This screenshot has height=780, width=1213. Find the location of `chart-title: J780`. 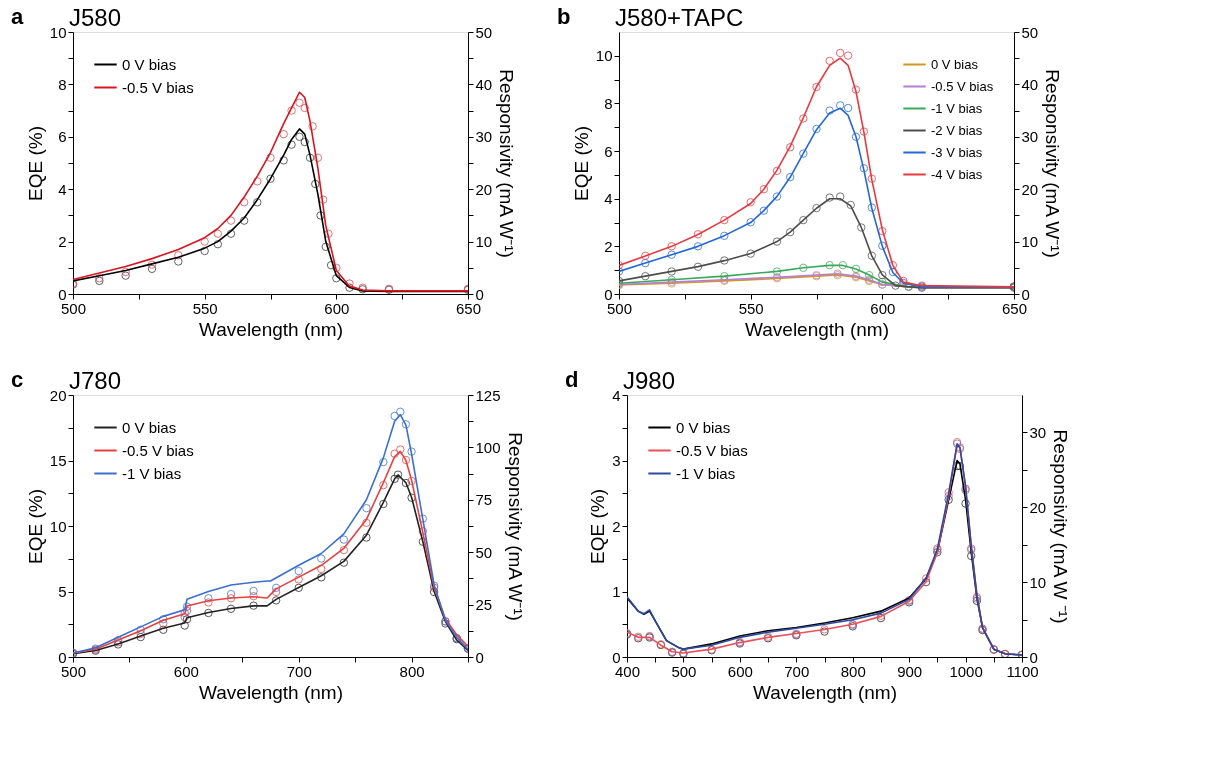

chart-title: J780 is located at coordinates (95, 380).